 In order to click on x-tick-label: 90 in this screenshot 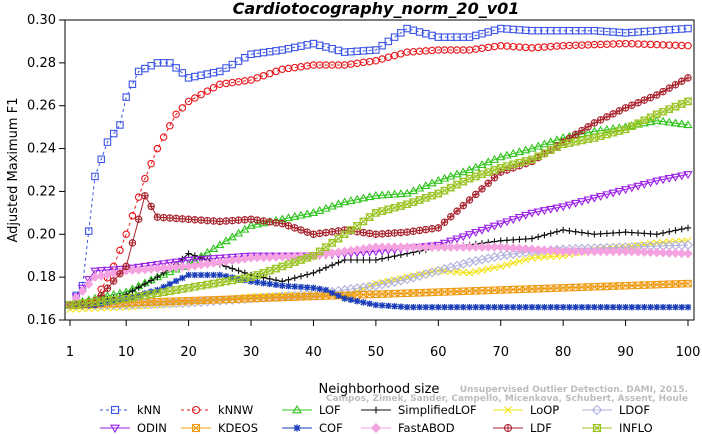, I will do `click(625, 352)`.